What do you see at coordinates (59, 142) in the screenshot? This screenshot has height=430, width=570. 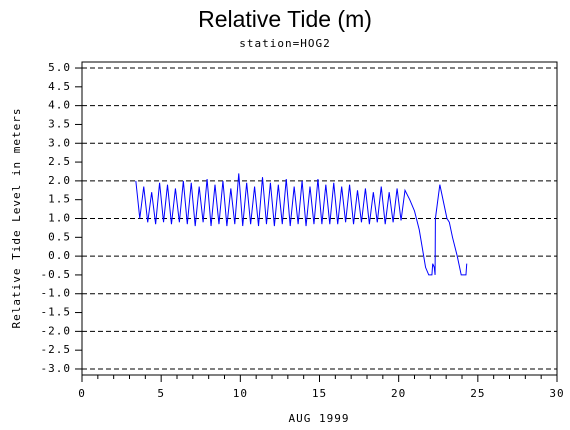 I see `y-tick-label: 3.0` at bounding box center [59, 142].